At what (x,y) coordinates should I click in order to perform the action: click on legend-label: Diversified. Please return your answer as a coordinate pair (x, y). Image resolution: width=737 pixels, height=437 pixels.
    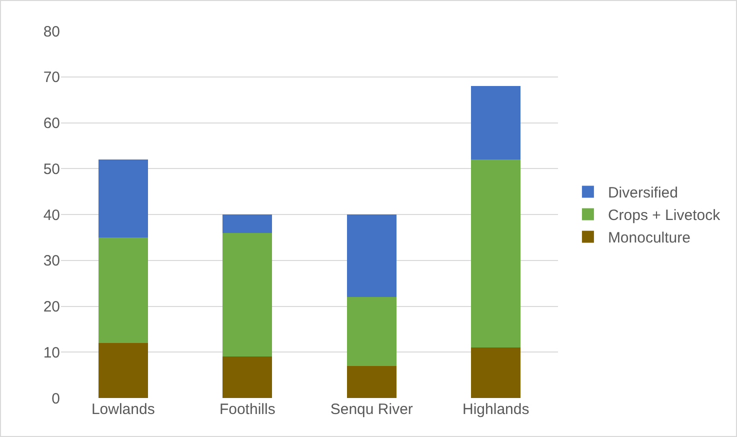
    Looking at the image, I should click on (643, 193).